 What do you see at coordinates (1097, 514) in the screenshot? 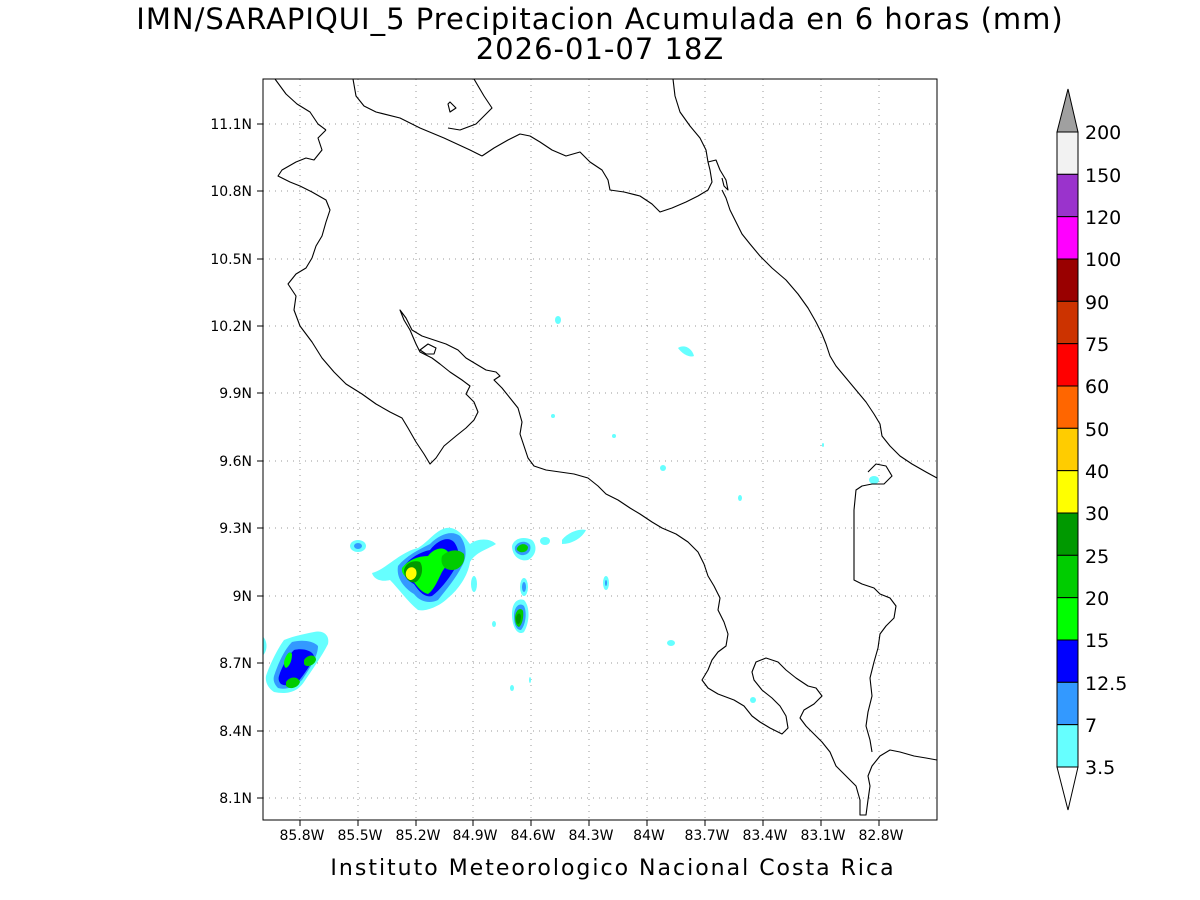
I see `colorbar-label: 30` at bounding box center [1097, 514].